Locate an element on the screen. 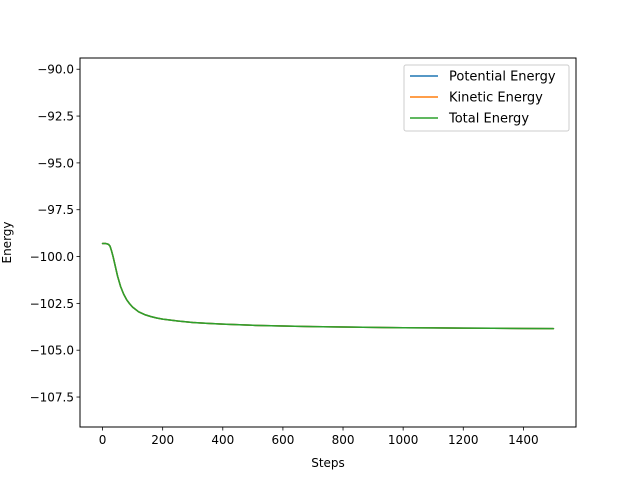 This screenshot has height=480, width=640. legend-label-1: Kinetic Energy is located at coordinates (496, 98).